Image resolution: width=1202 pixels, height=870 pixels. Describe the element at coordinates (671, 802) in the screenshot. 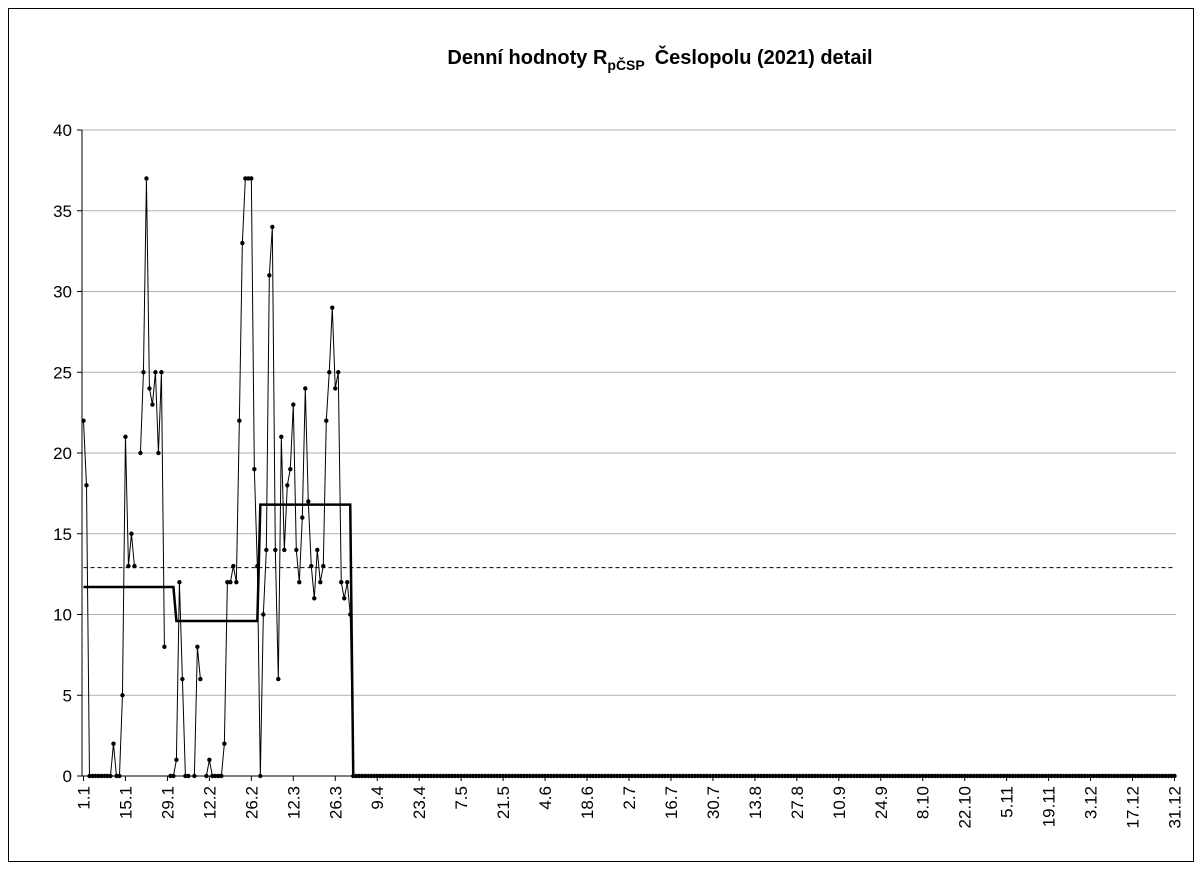

I see `x-tick-label: 16.7` at that location.